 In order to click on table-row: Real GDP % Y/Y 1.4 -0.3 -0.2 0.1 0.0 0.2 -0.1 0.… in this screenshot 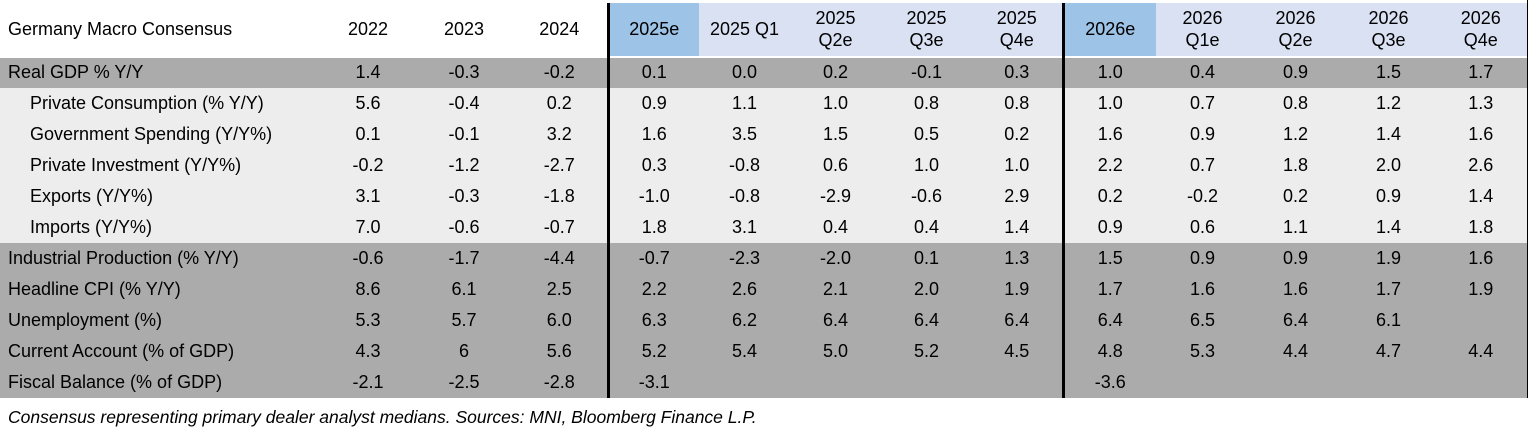, I will do `click(764, 72)`.